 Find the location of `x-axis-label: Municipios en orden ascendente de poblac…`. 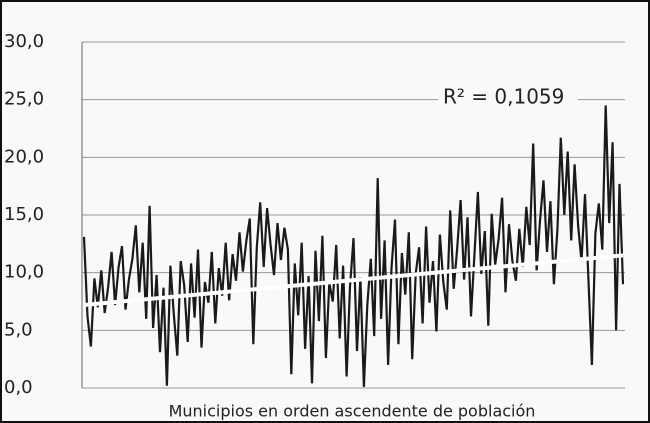

x-axis-label: Municipios en orden ascendente de poblac… is located at coordinates (352, 411).